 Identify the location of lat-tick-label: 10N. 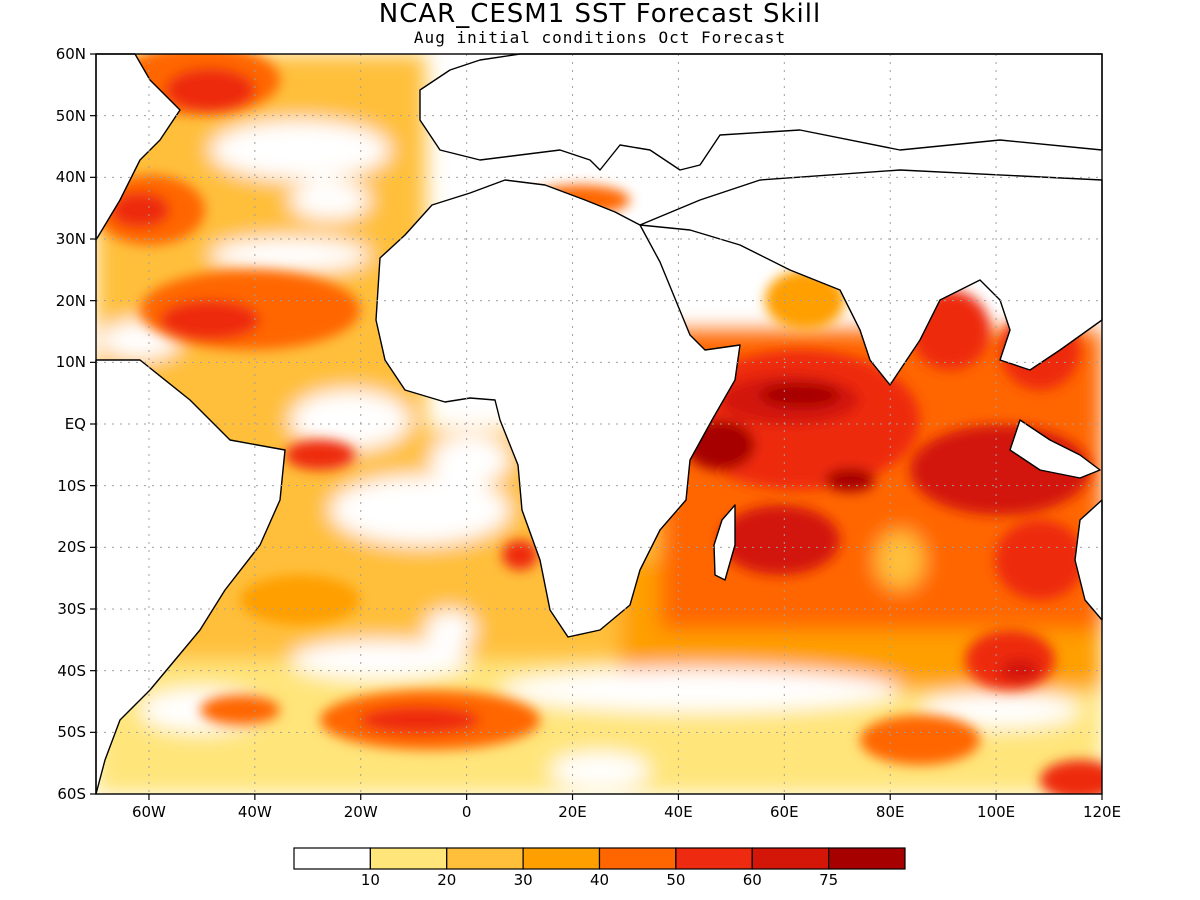
(70, 362).